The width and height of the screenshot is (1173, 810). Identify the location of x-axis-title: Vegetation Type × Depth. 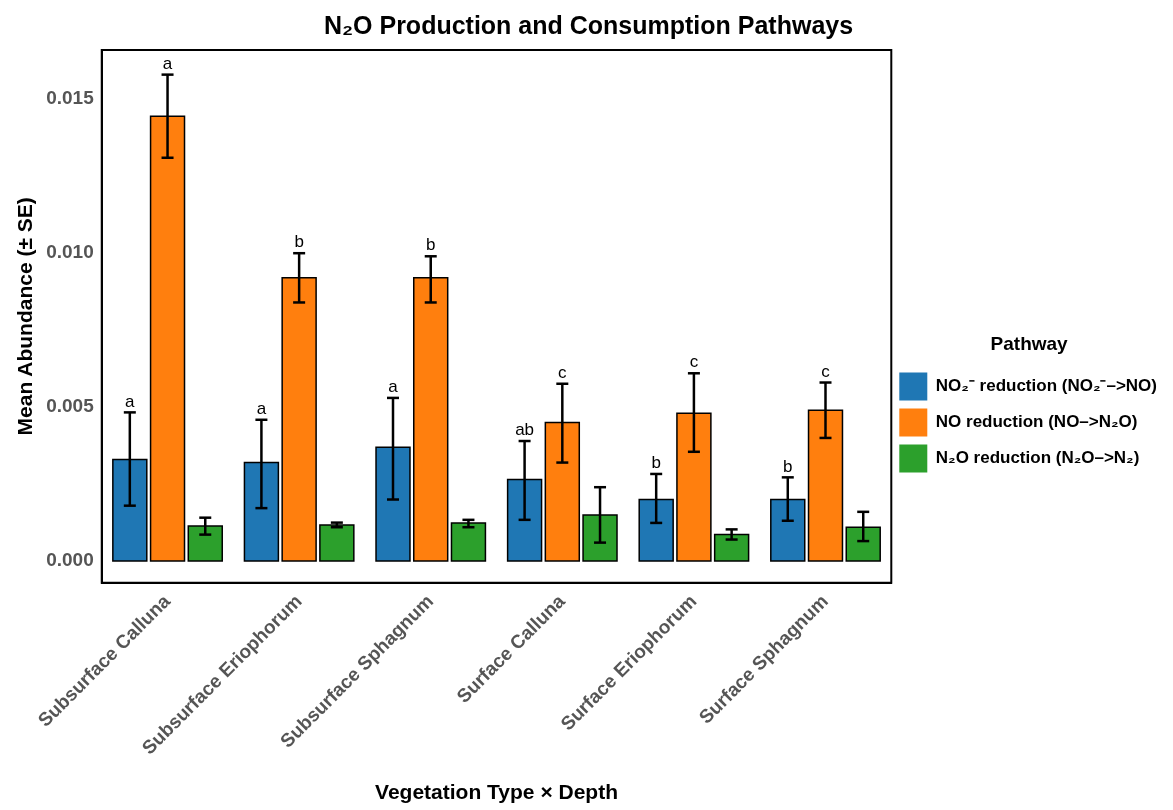
(496, 792).